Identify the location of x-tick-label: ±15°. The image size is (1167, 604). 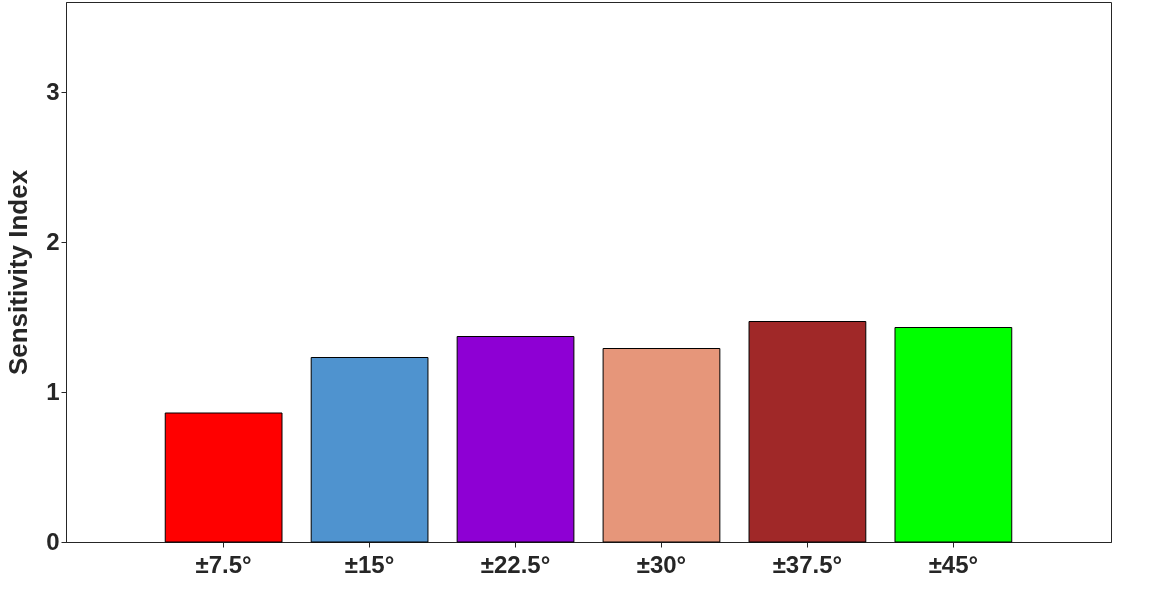
(369, 564).